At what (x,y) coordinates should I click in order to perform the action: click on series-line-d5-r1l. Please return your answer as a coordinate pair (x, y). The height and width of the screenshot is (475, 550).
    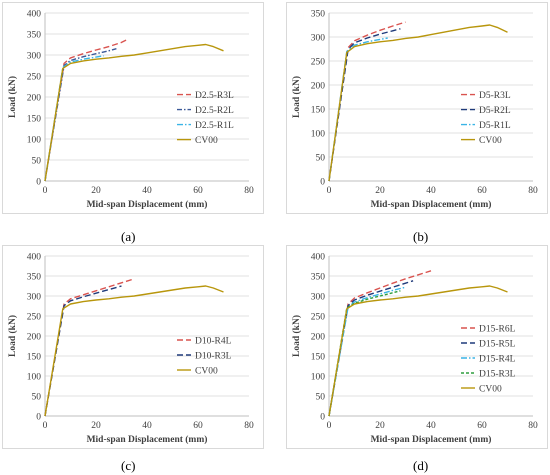
    Looking at the image, I should click on (358, 109).